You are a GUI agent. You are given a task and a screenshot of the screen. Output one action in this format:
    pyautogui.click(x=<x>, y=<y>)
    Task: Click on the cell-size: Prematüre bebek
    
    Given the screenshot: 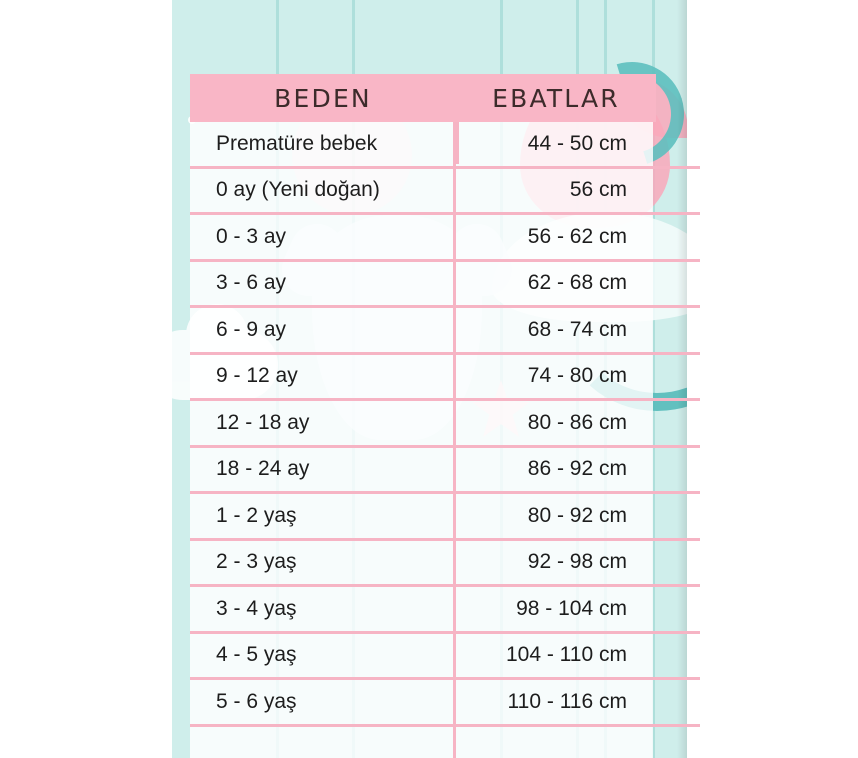 What is the action you would take?
    pyautogui.click(x=323, y=144)
    